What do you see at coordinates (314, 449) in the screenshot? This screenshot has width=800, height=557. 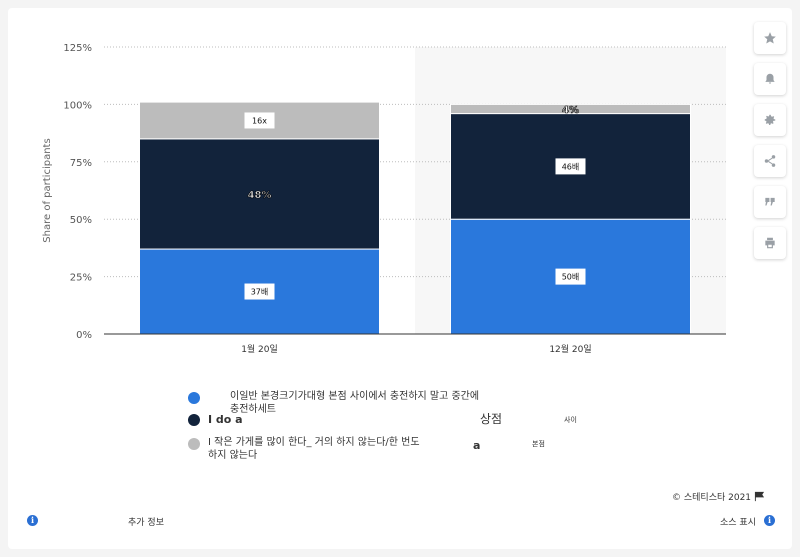 I see `legend-label: I 작은 가게를 많이 한다_ 거의 하지 않는다/한 번도 하지 않는다` at bounding box center [314, 449].